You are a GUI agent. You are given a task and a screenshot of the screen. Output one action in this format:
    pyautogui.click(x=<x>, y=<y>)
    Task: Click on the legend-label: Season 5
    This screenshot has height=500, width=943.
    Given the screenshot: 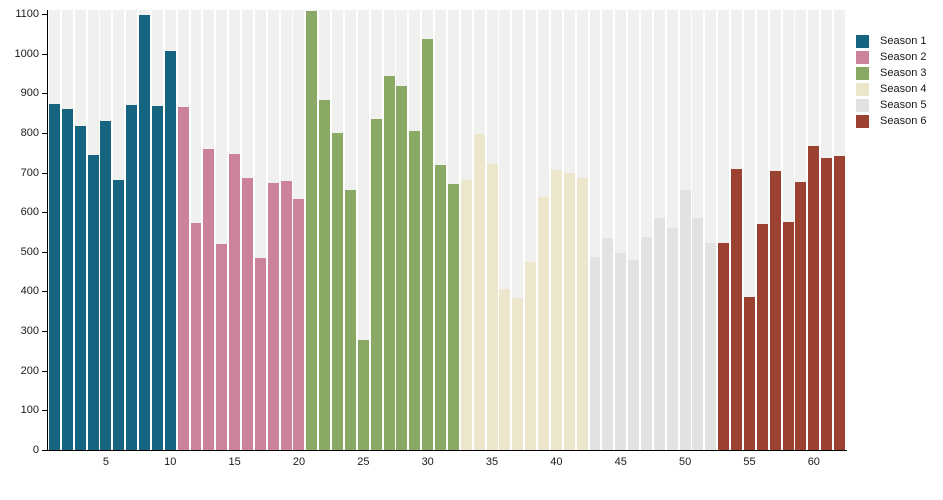 What is the action you would take?
    pyautogui.click(x=903, y=105)
    